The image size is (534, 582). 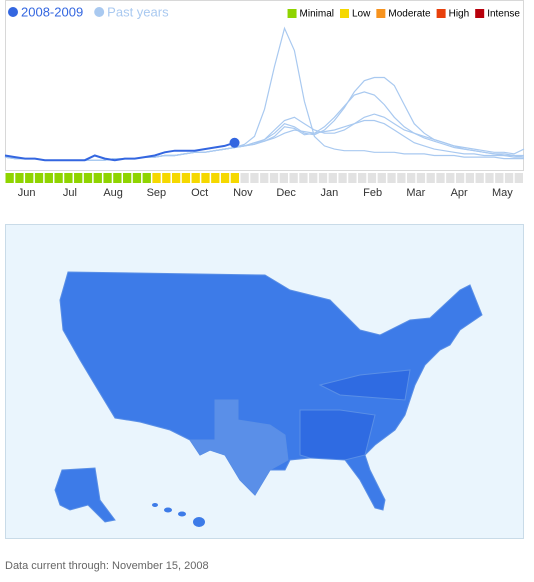 I want to click on past-year-line, so click(x=264, y=140).